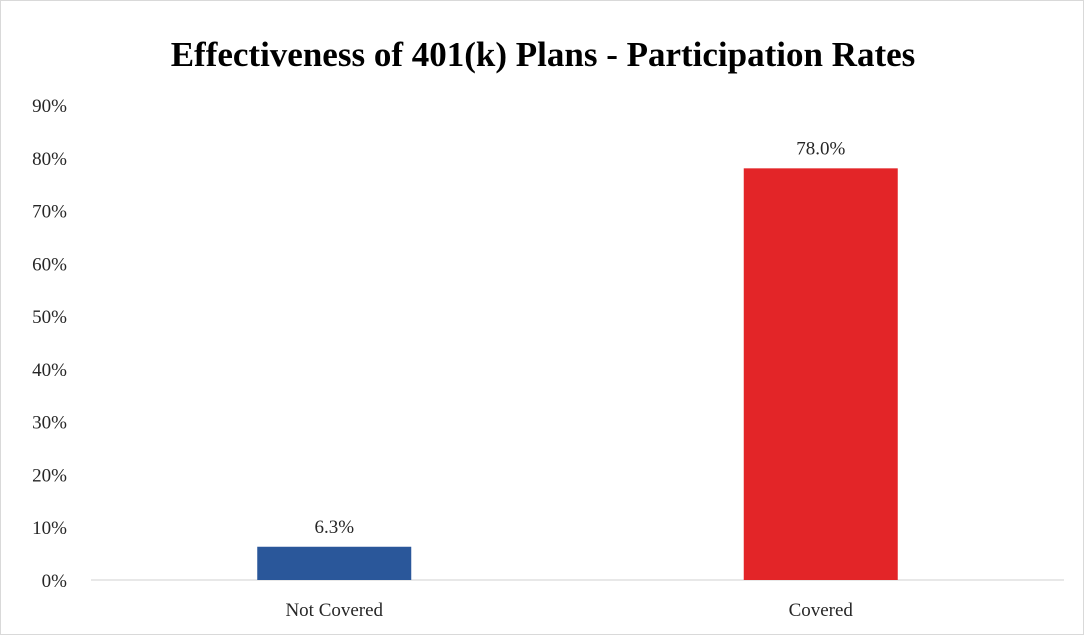  What do you see at coordinates (49, 317) in the screenshot?
I see `y-tick-label: 50%` at bounding box center [49, 317].